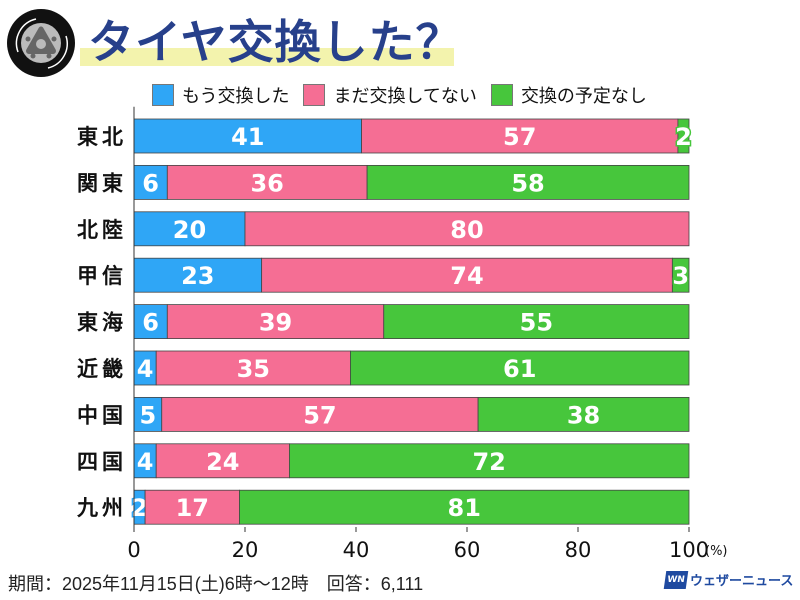 The image size is (800, 600). I want to click on data-label: 61, so click(519, 369).